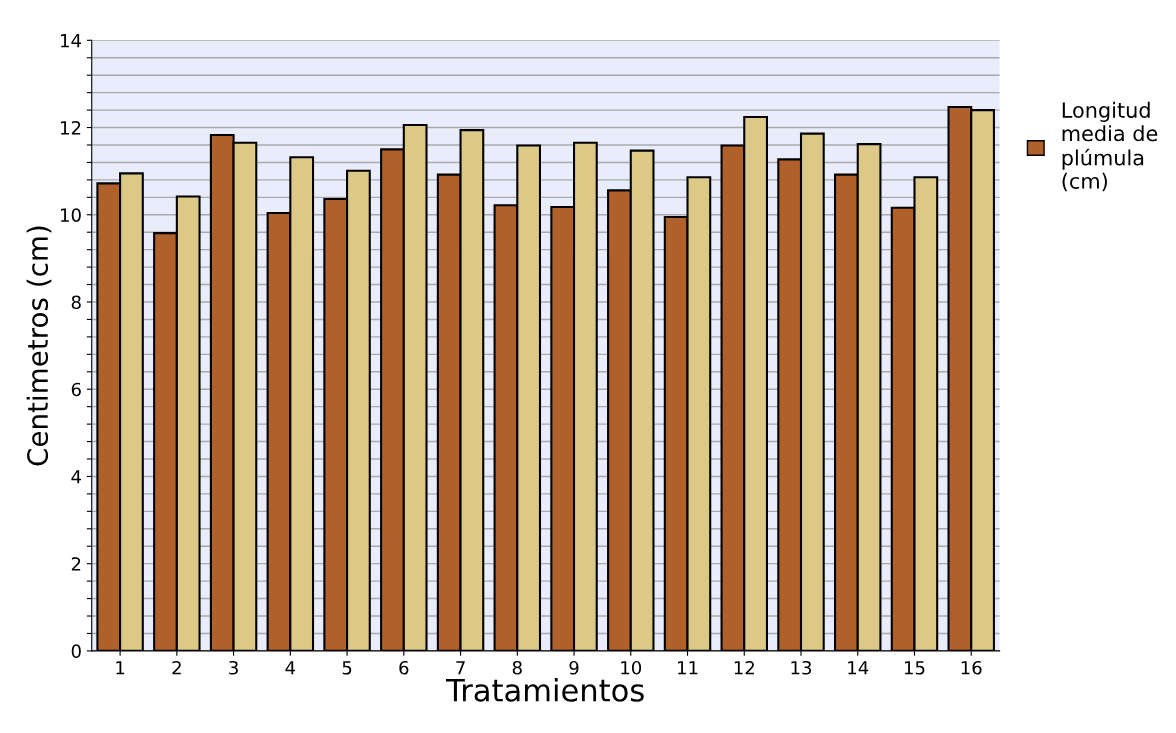  What do you see at coordinates (858, 668) in the screenshot?
I see `x-tick-label: 14` at bounding box center [858, 668].